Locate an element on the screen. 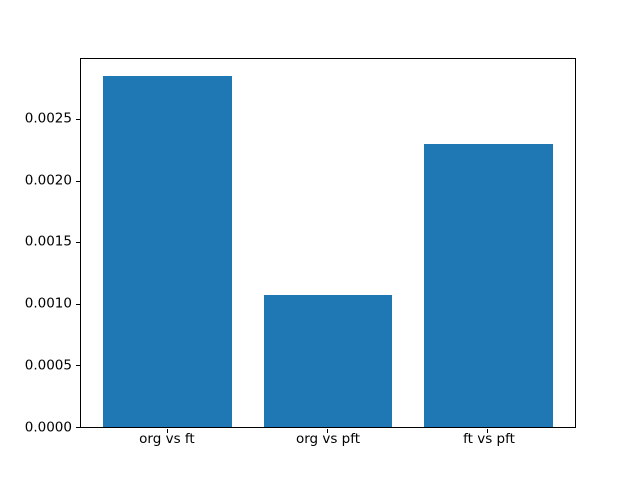 This screenshot has height=480, width=640. x-tick-label: org vs ft is located at coordinates (167, 439).